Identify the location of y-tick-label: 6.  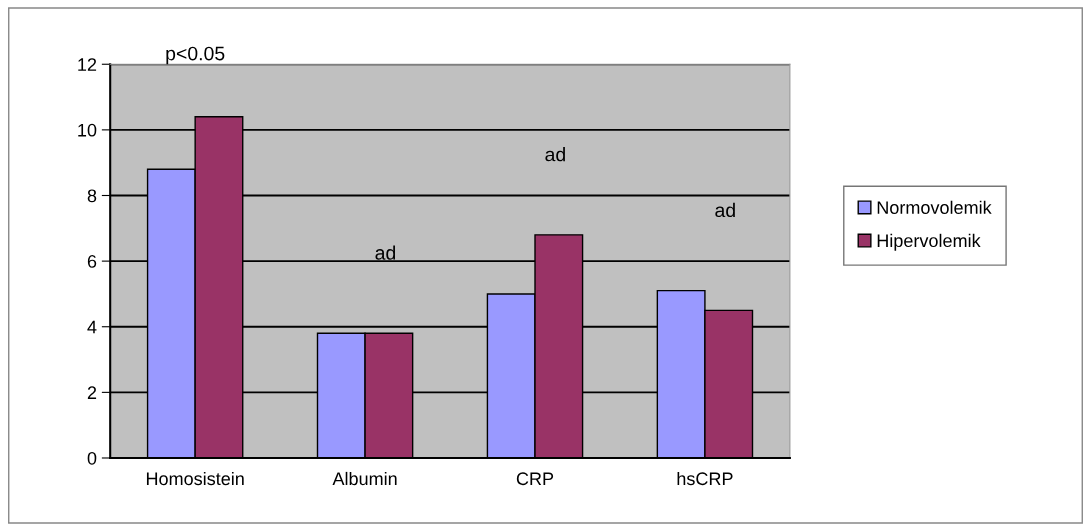
(92, 261).